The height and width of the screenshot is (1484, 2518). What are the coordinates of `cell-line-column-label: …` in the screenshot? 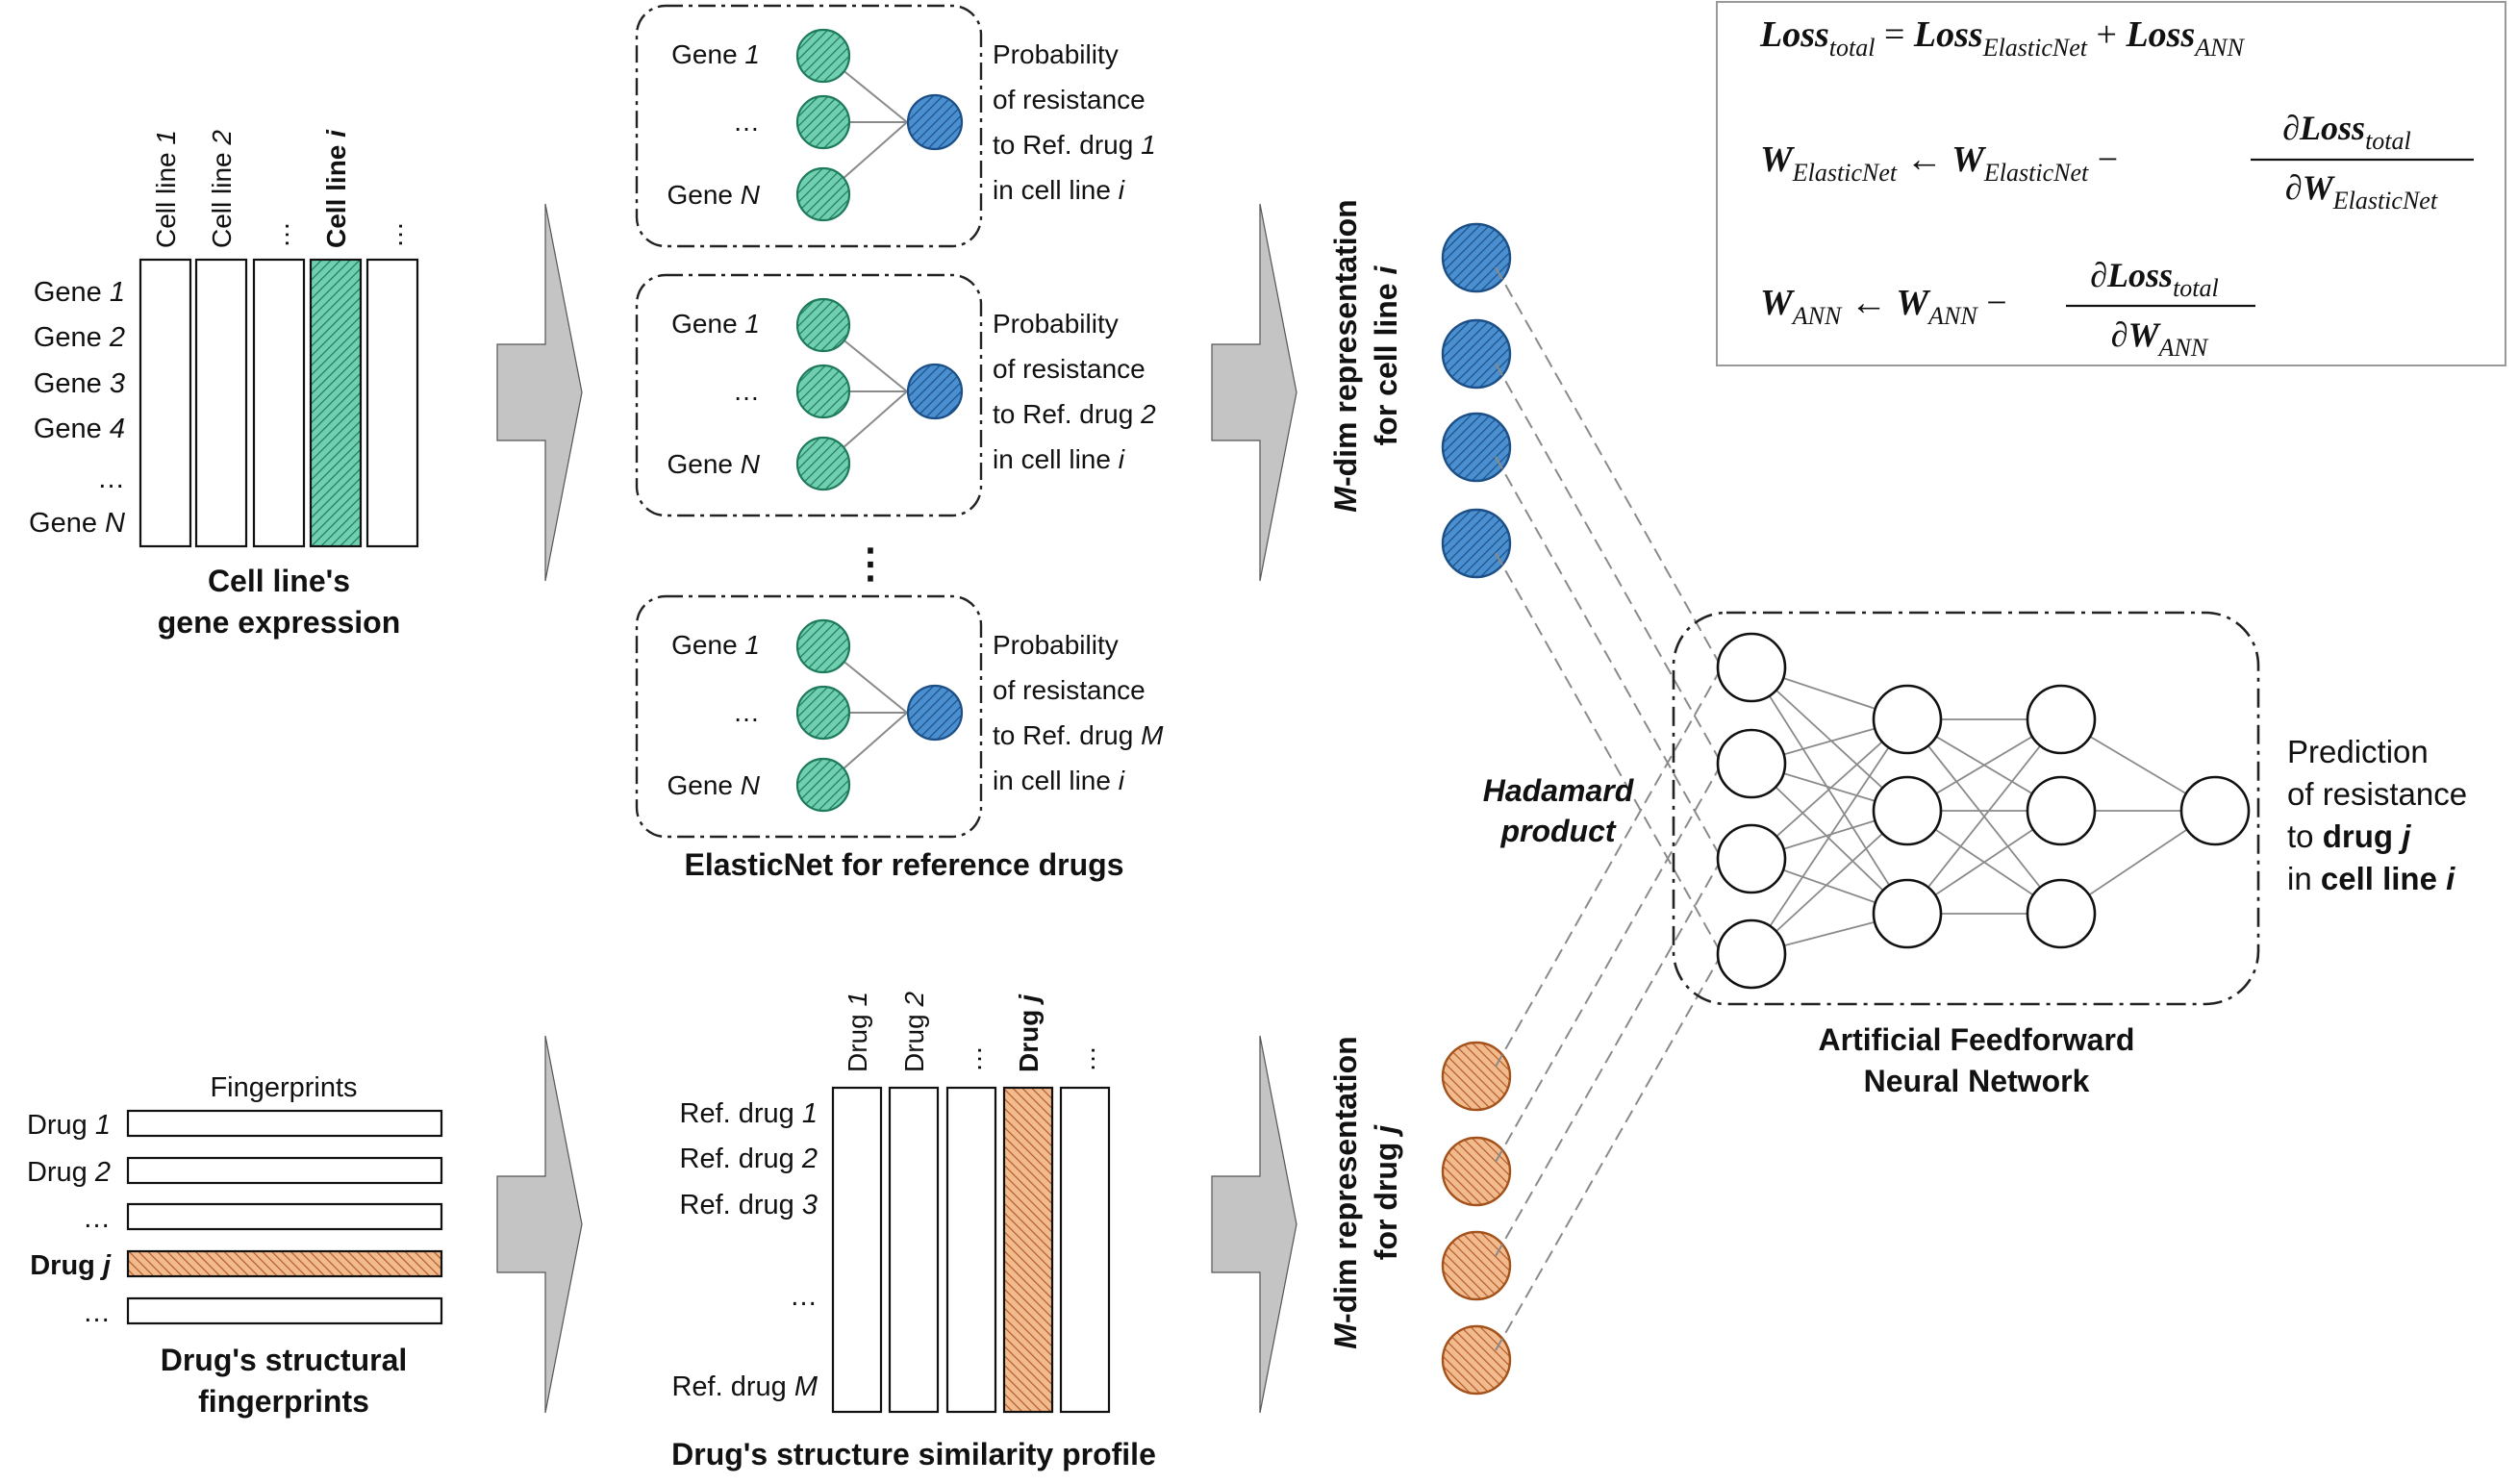 It's located at (393, 235).